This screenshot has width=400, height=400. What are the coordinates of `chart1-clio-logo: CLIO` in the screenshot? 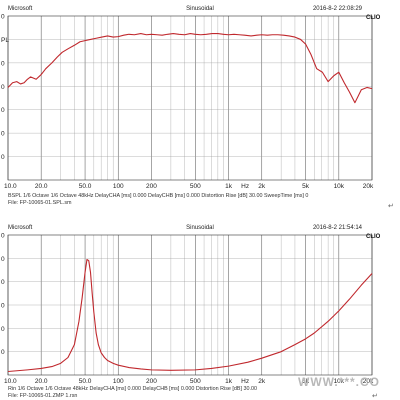 It's located at (373, 18).